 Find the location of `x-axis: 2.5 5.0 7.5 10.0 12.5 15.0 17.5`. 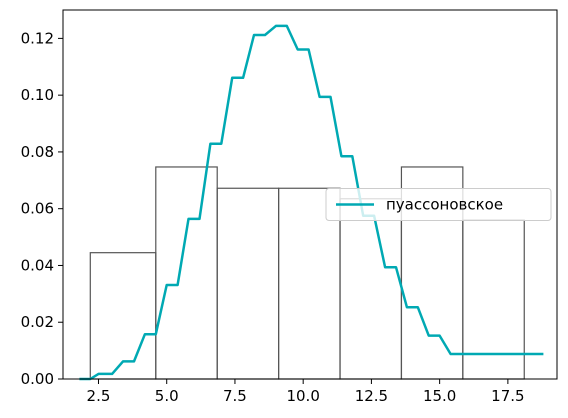

x-axis: 2.5 5.0 7.5 10.0 12.5 15.0 17.5 is located at coordinates (306, 392).